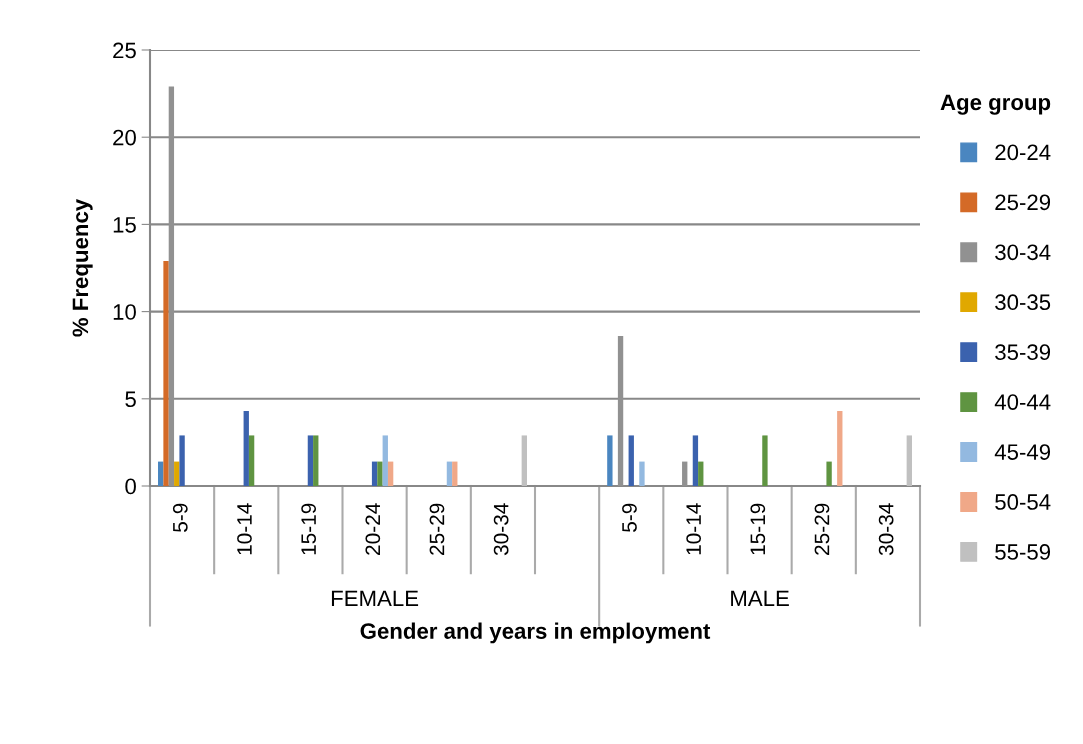  What do you see at coordinates (1023, 202) in the screenshot?
I see `legend-label: 25-29` at bounding box center [1023, 202].